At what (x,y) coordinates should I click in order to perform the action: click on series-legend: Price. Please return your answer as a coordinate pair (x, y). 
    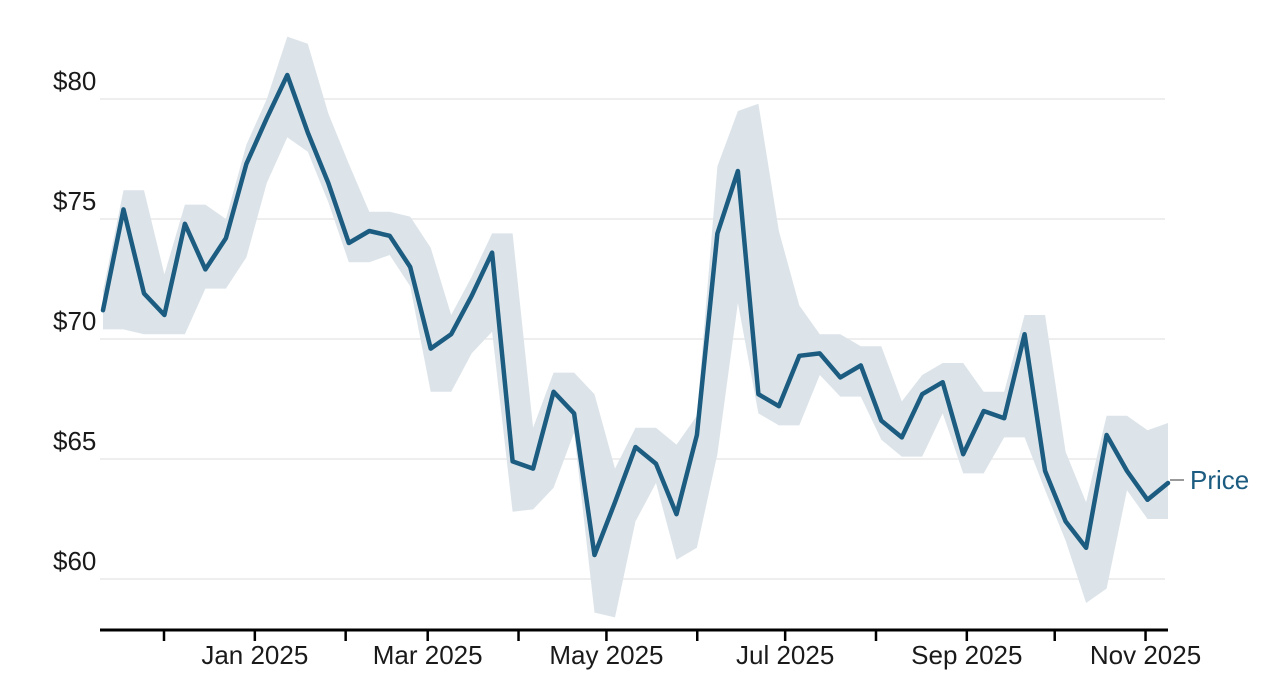
    Looking at the image, I should click on (1209, 480).